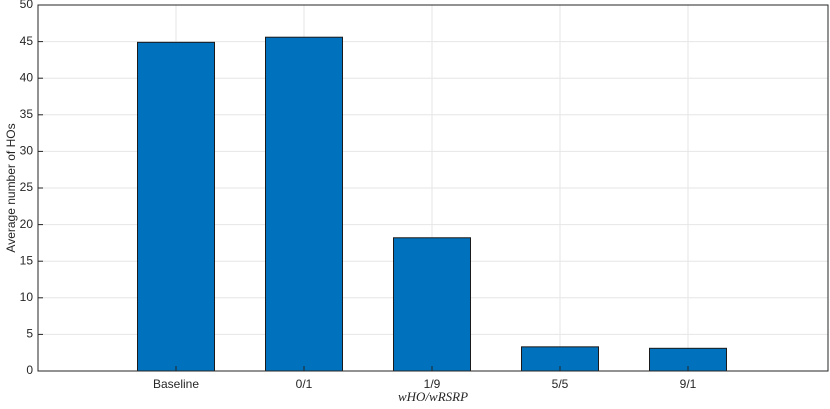 Image resolution: width=830 pixels, height=409 pixels. I want to click on y-tick-label: 50, so click(27, 5).